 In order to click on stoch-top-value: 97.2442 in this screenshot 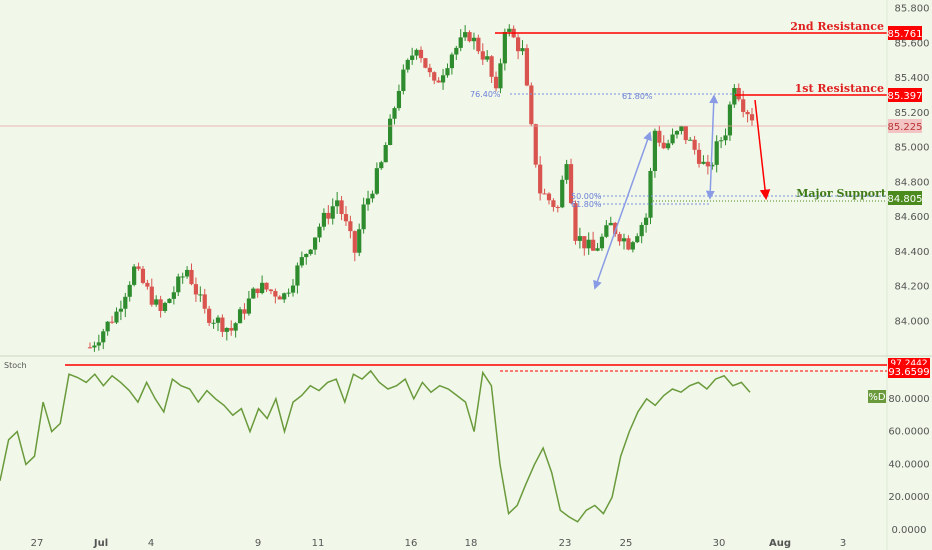, I will do `click(908, 364)`.